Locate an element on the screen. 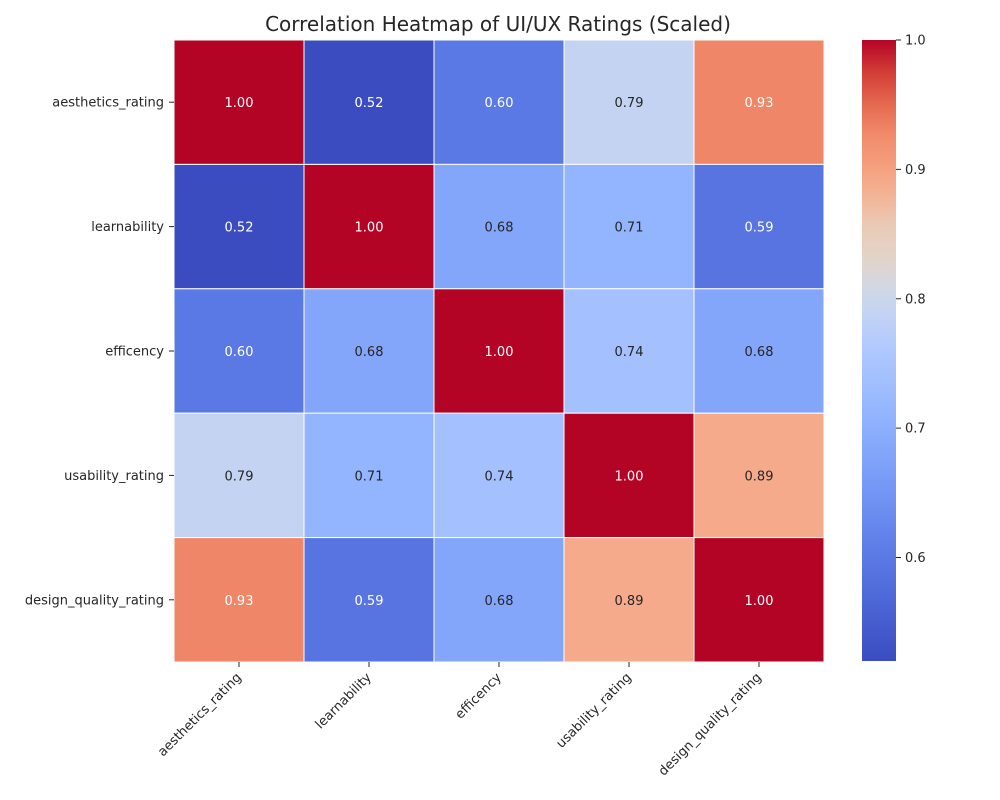 The width and height of the screenshot is (1000, 800). heatmap-cell-r2-c2 is located at coordinates (499, 351).